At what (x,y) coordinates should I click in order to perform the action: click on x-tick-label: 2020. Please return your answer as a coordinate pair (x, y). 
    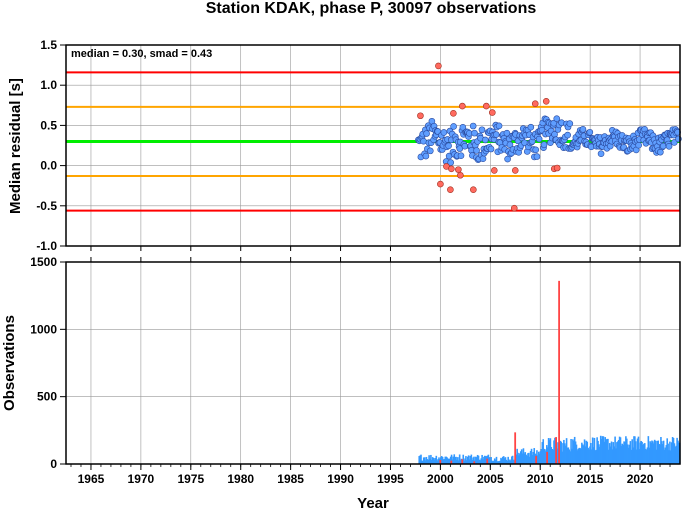
    Looking at the image, I should click on (640, 479).